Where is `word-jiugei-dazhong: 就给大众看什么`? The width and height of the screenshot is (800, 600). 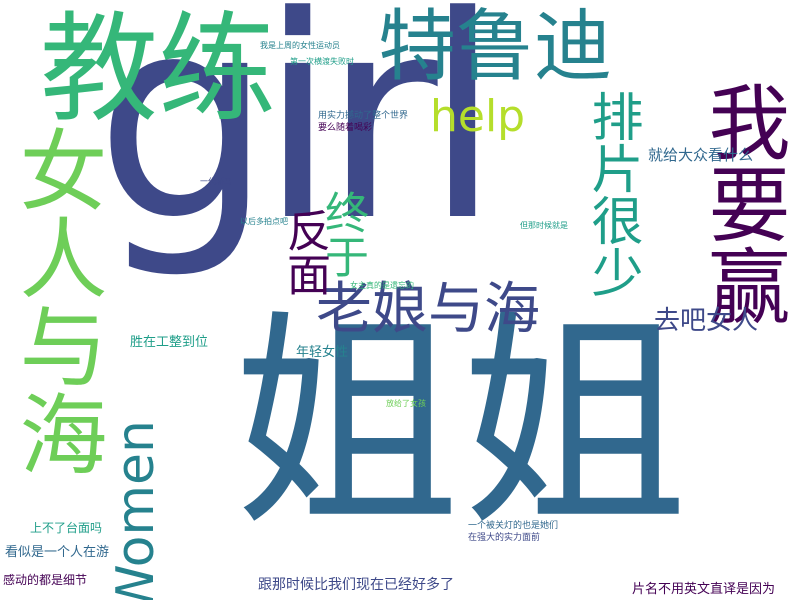 word-jiugei-dazhong: 就给大众看什么 is located at coordinates (701, 155).